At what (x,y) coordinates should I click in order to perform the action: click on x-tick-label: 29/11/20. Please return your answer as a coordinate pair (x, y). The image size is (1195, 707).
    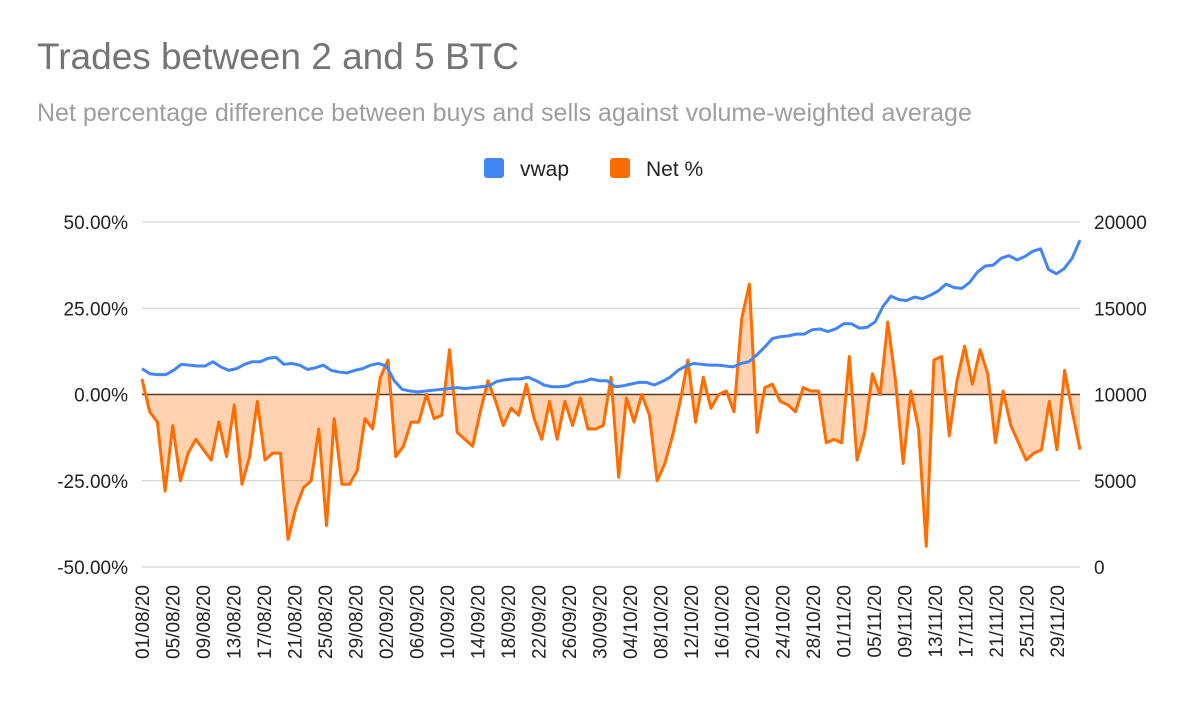
    Looking at the image, I should click on (1058, 621).